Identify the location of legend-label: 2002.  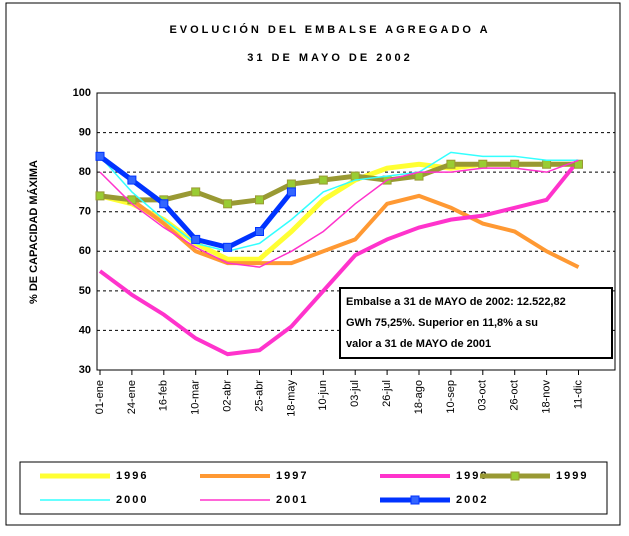
(472, 500).